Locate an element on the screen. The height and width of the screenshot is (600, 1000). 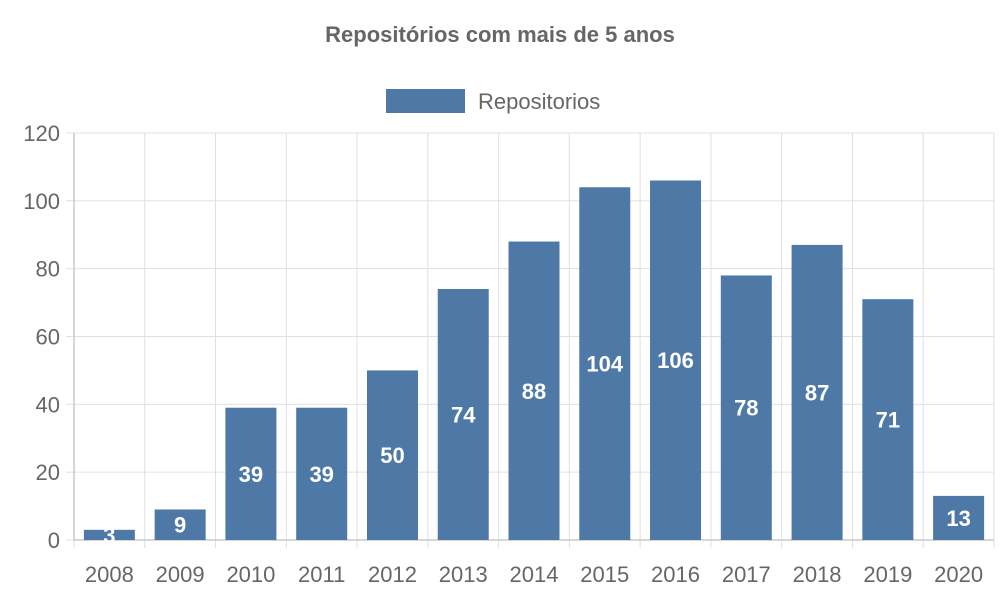
data-label-2008: 3 is located at coordinates (109, 535).